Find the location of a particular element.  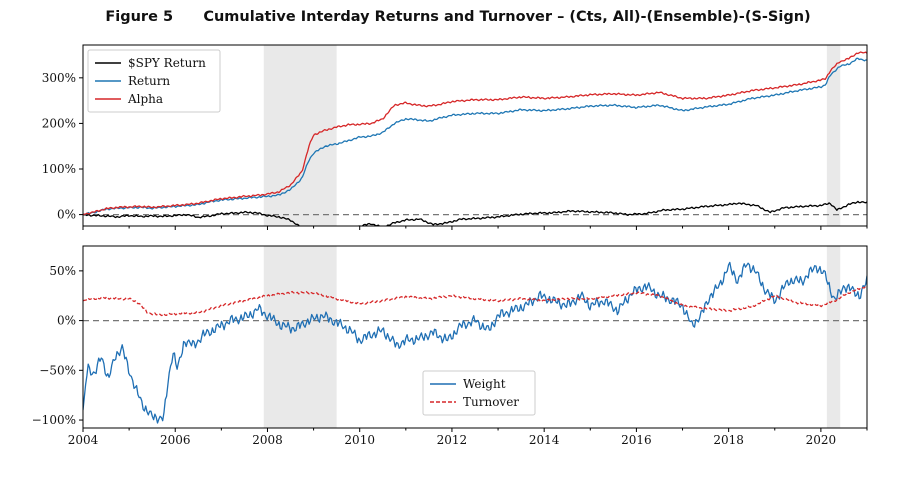

x-tick-label: 2006 is located at coordinates (175, 440).